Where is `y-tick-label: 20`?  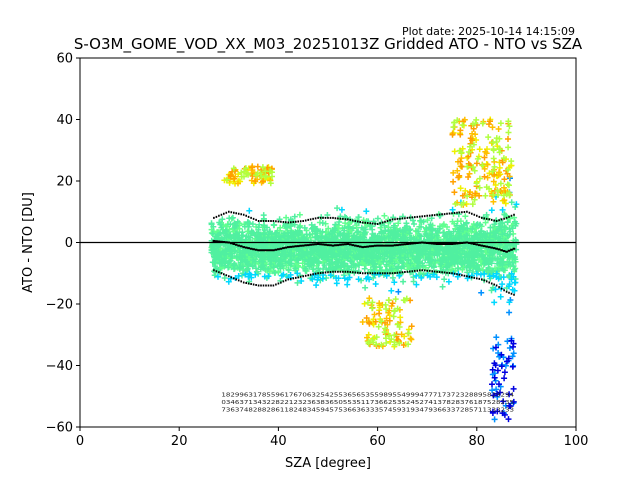 y-tick-label: 20 is located at coordinates (64, 182).